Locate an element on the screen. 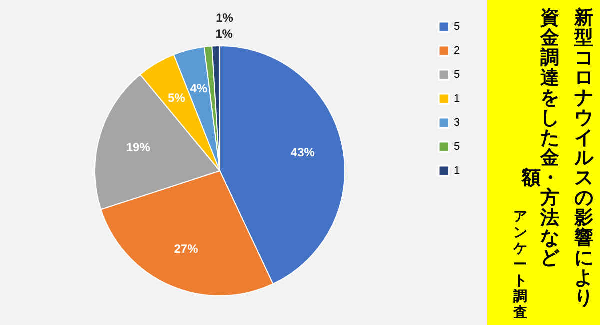 The image size is (600, 325). legend-label: 2 is located at coordinates (457, 51).